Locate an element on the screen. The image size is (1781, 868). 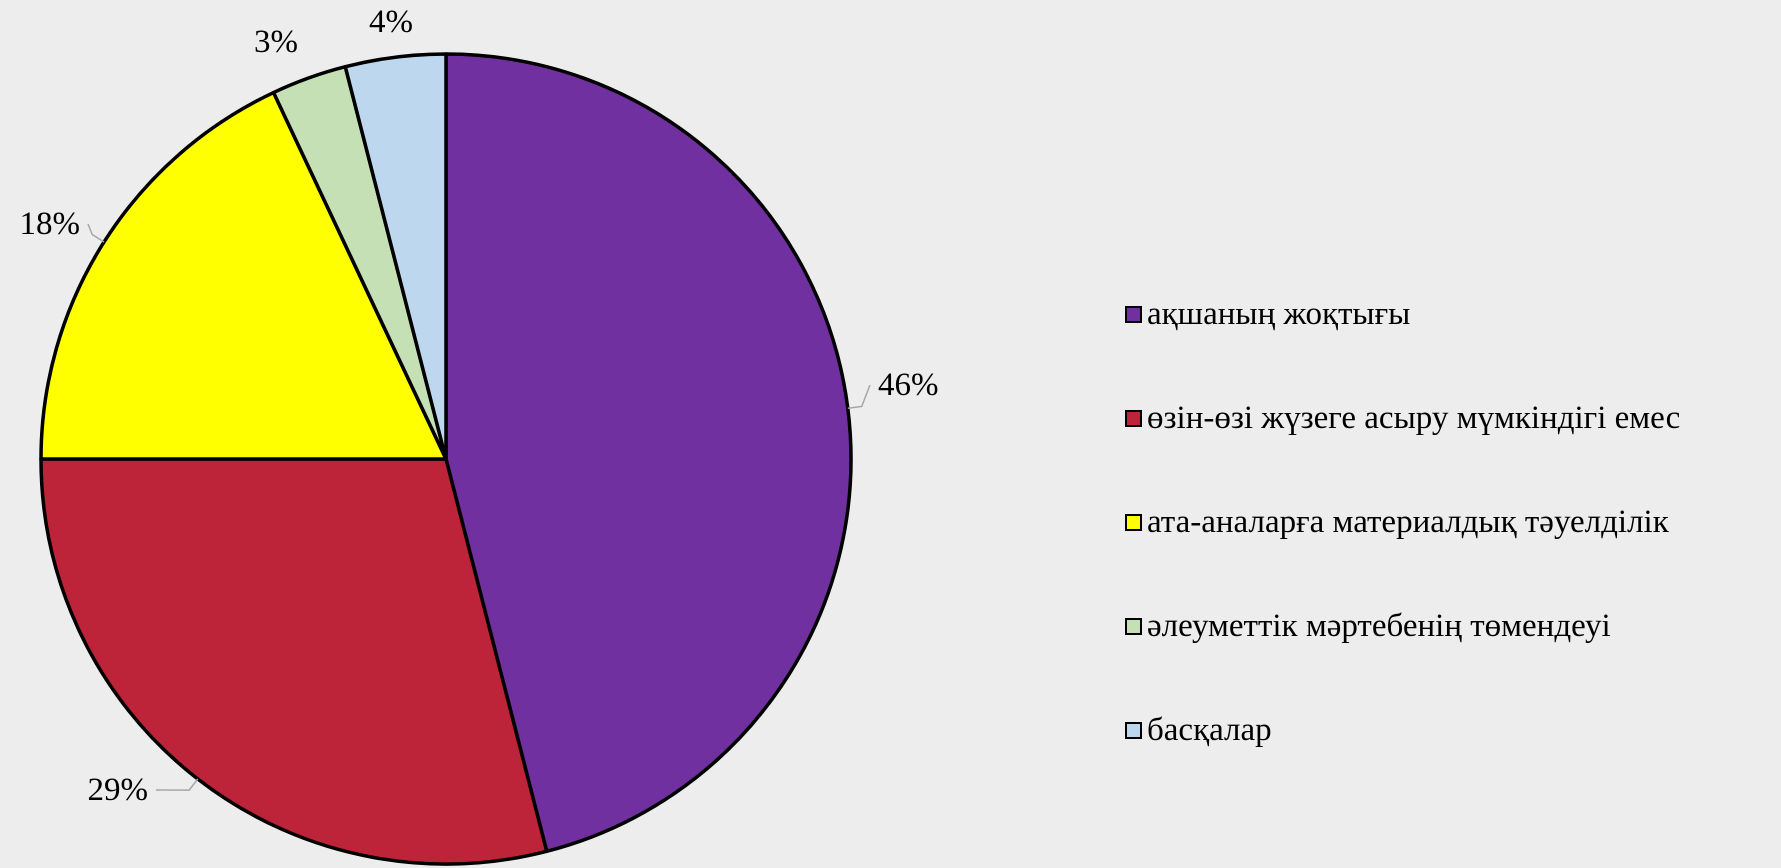
legend-item-4: басқалар is located at coordinates (1402, 730).